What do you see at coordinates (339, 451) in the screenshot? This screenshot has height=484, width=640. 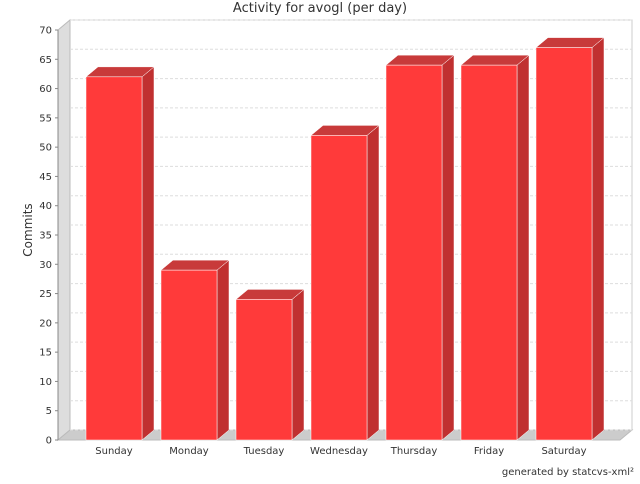 I see `x-tick-label: Wednesday` at bounding box center [339, 451].